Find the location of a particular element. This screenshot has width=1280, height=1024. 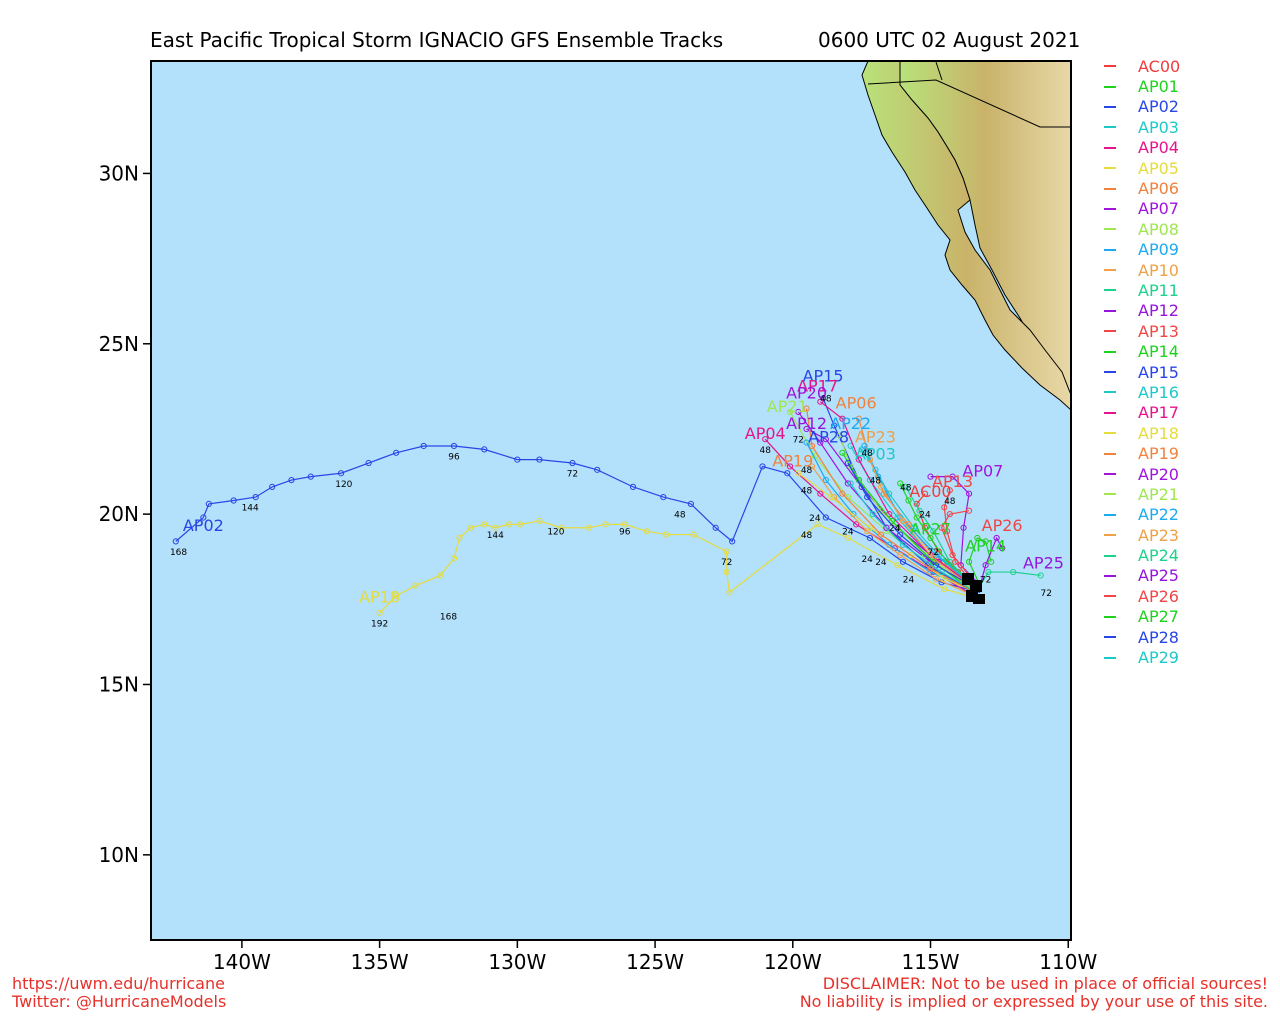

legend-item-ap26: AP26 is located at coordinates (1142, 596).